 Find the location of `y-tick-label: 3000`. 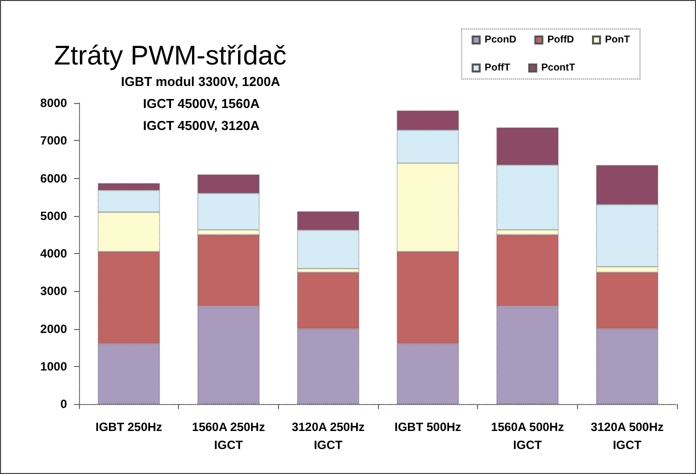

y-tick-label: 3000 is located at coordinates (54, 291).